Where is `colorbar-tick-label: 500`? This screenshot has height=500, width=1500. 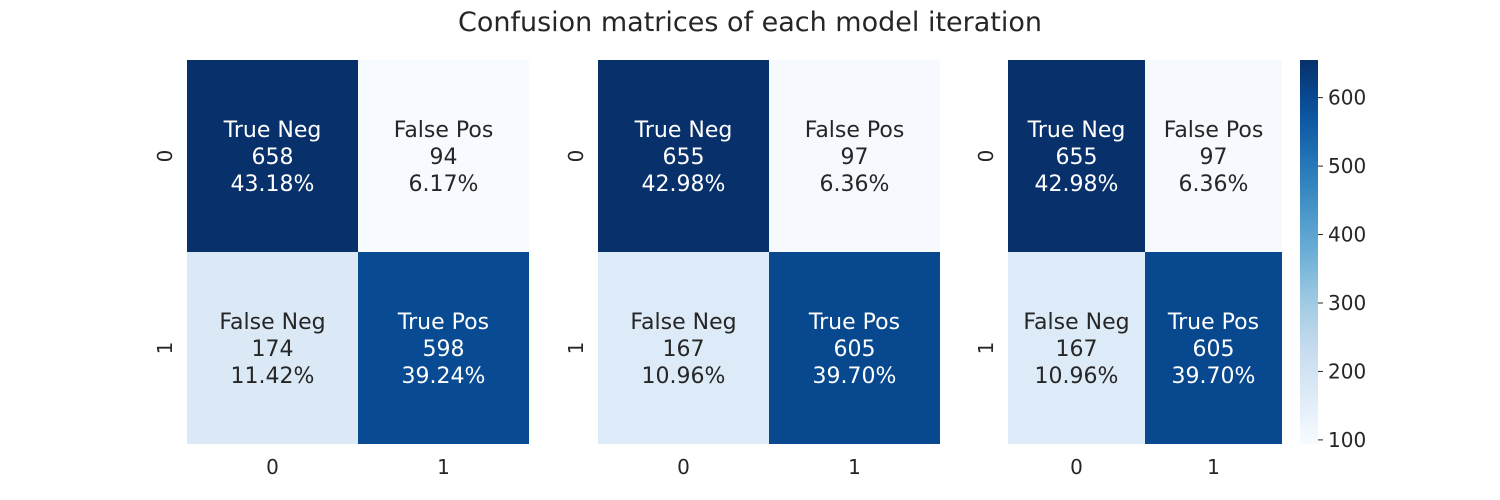
colorbar-tick-label: 500 is located at coordinates (1347, 166).